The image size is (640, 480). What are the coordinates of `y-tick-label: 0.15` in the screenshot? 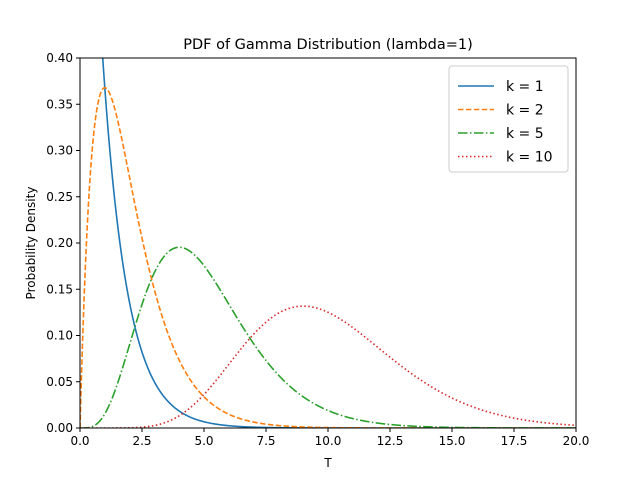 It's located at (59, 289).